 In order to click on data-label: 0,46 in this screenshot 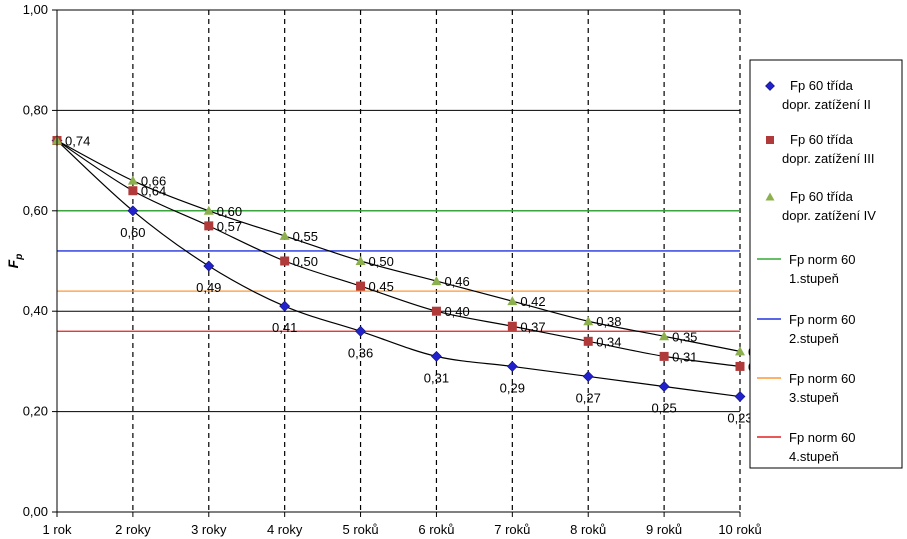, I will do `click(456, 281)`.